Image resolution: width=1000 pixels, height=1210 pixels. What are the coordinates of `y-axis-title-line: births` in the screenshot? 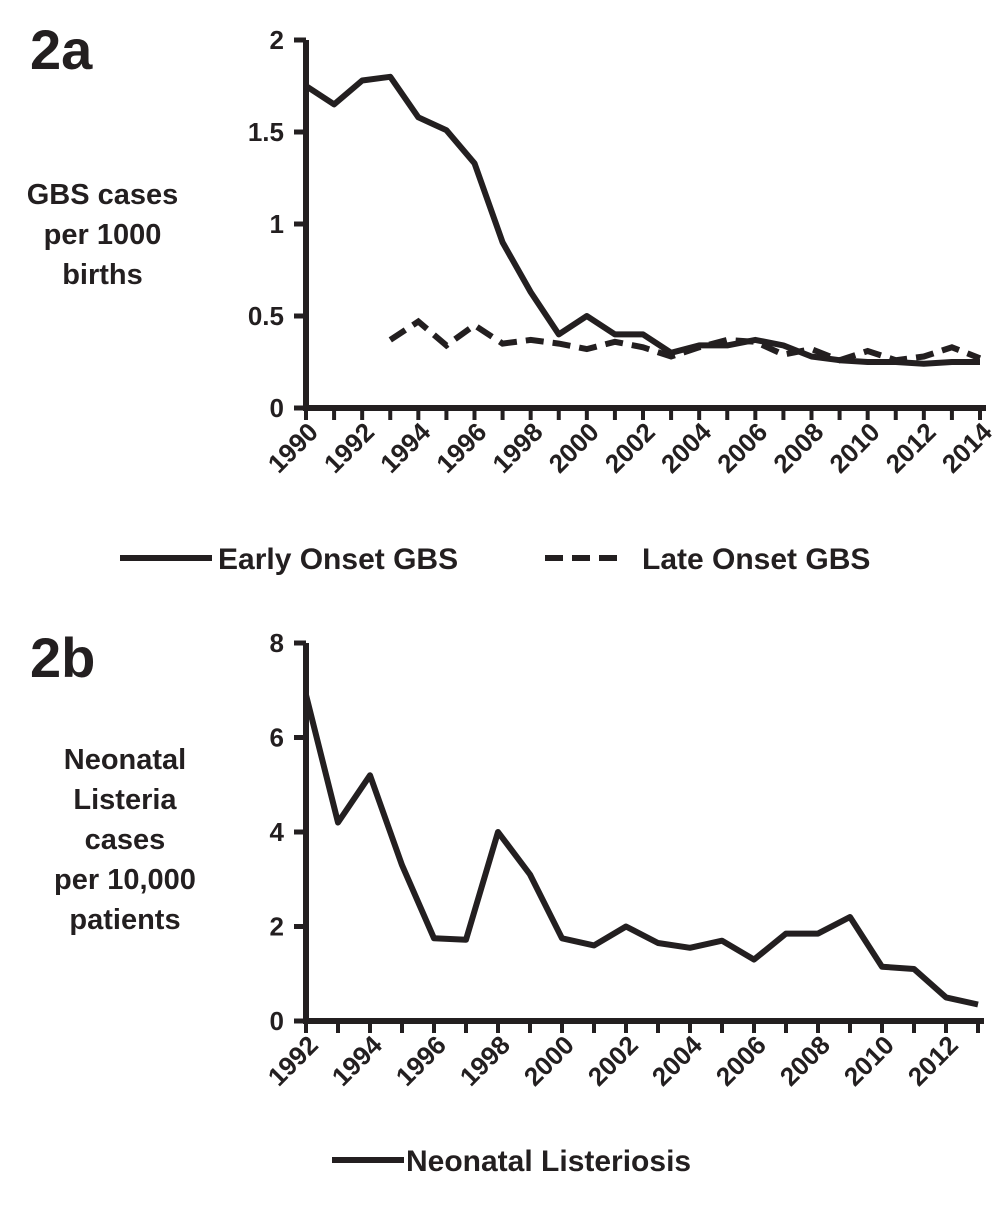 It's located at (102, 275).